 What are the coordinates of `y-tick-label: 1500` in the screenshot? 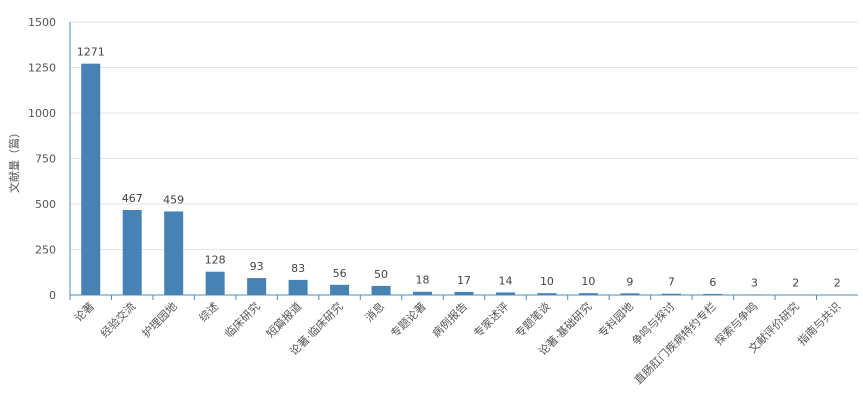 It's located at (42, 22).